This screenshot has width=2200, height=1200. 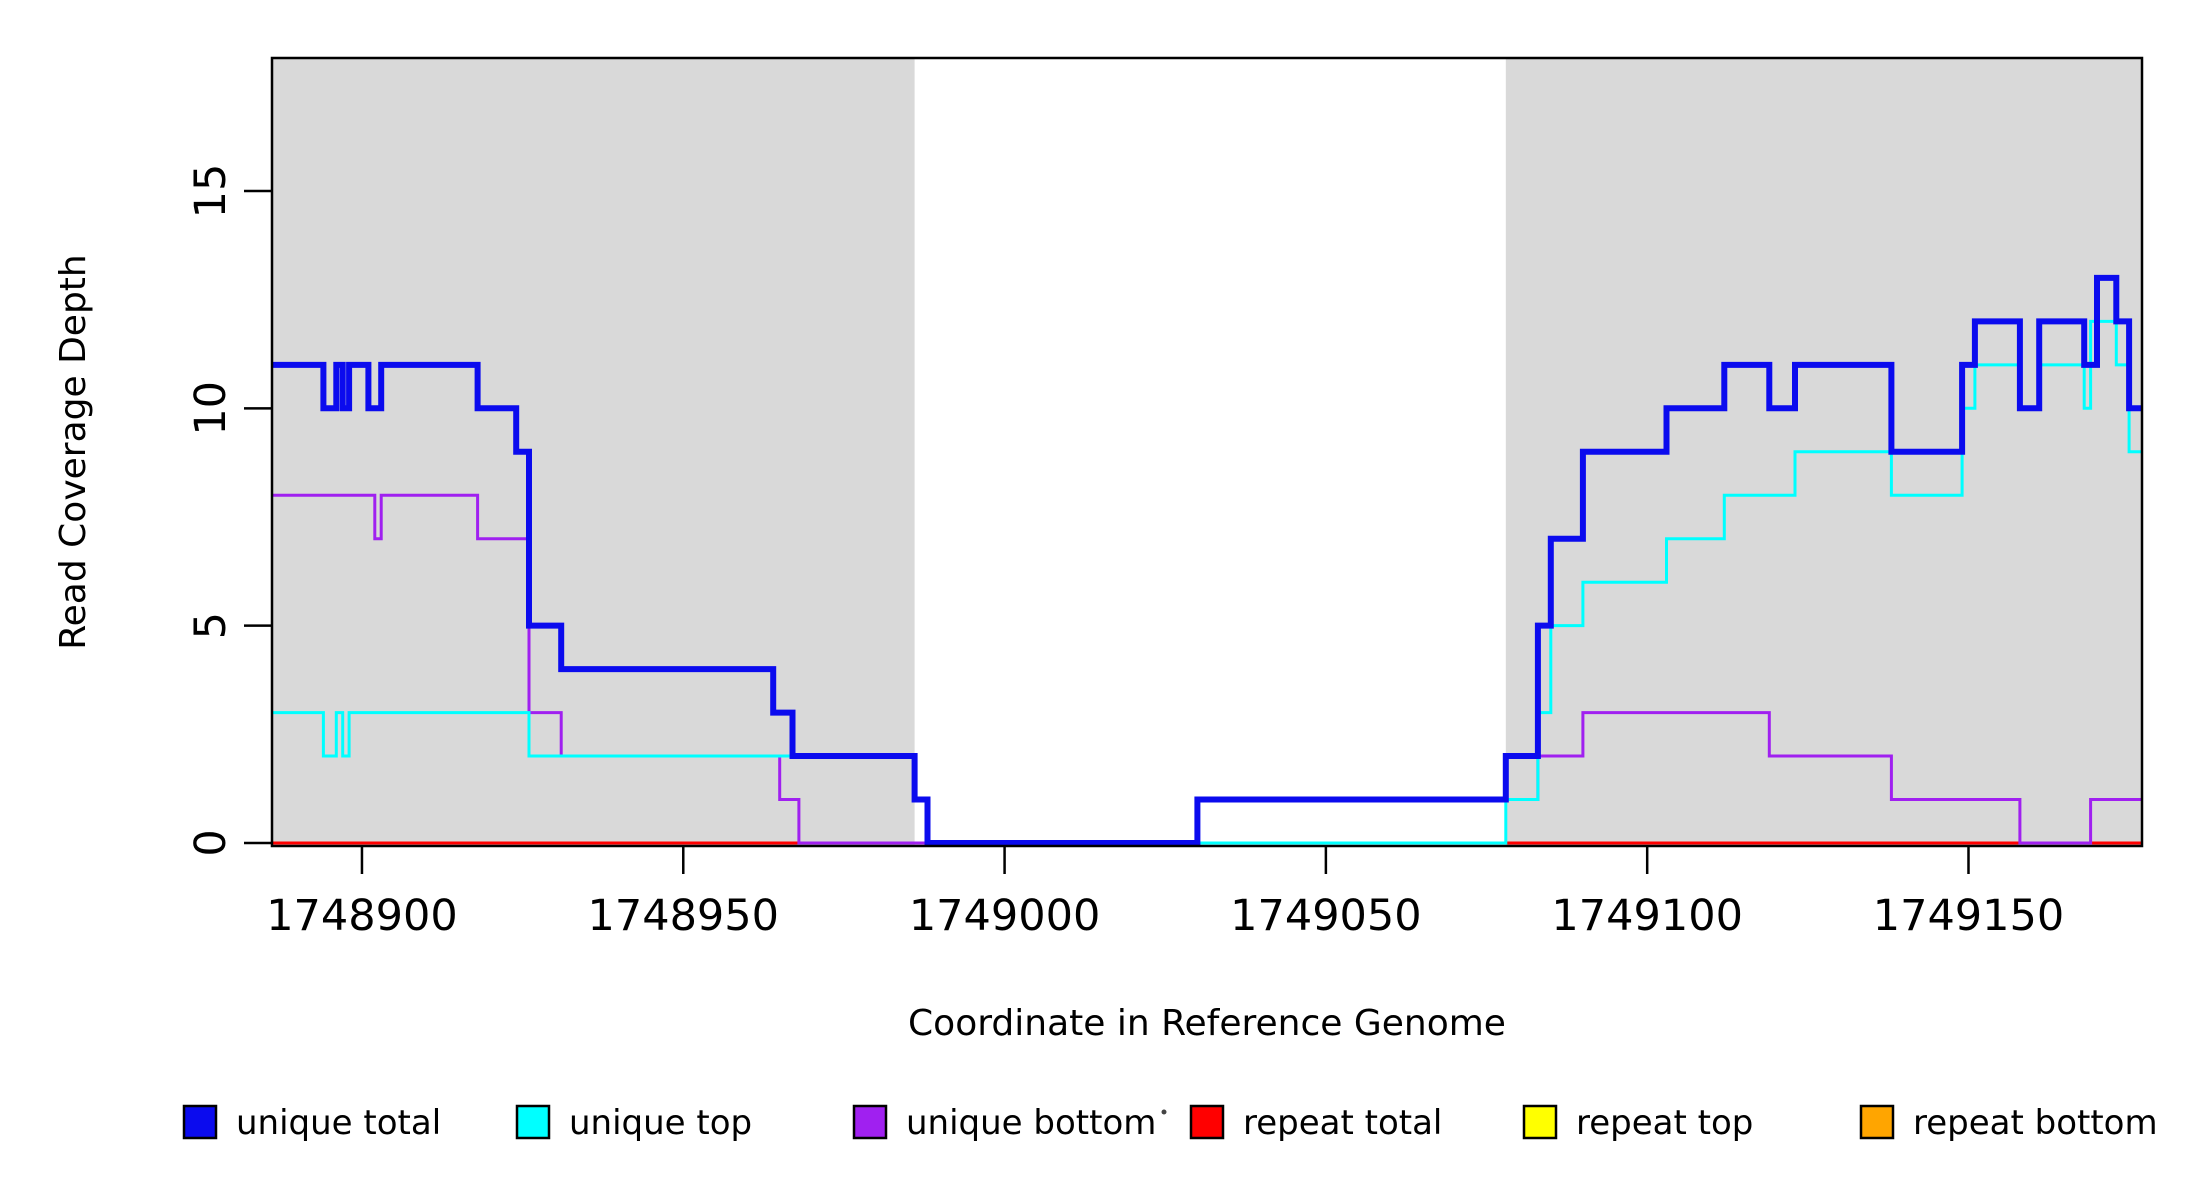 I want to click on y-tick-label: 5, so click(x=211, y=625).